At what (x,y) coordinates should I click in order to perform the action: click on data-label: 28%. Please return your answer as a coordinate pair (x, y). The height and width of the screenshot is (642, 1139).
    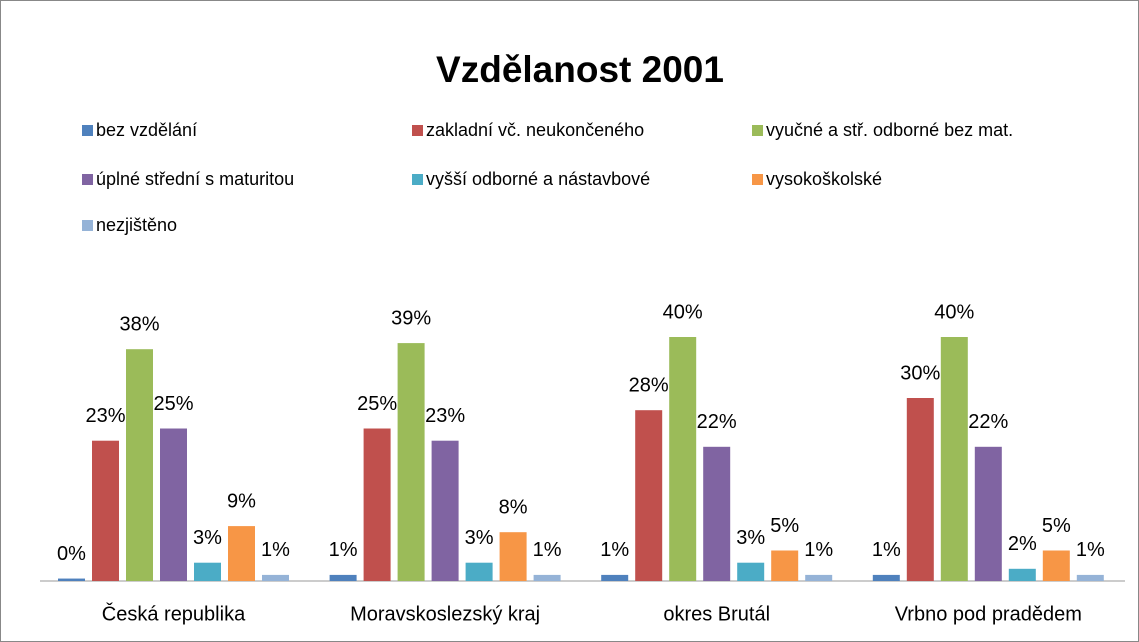
    Looking at the image, I should click on (649, 385).